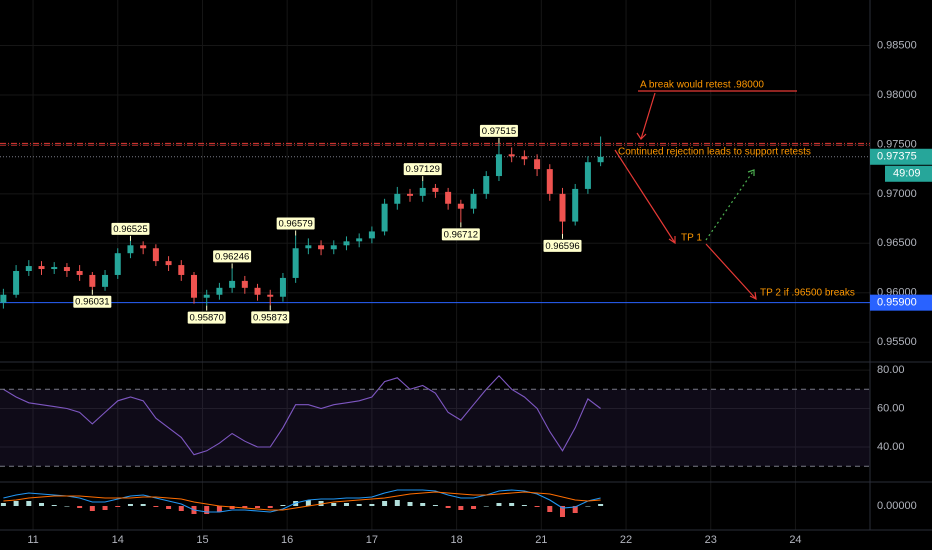  I want to click on last-price-label: 0.97375, so click(897, 157).